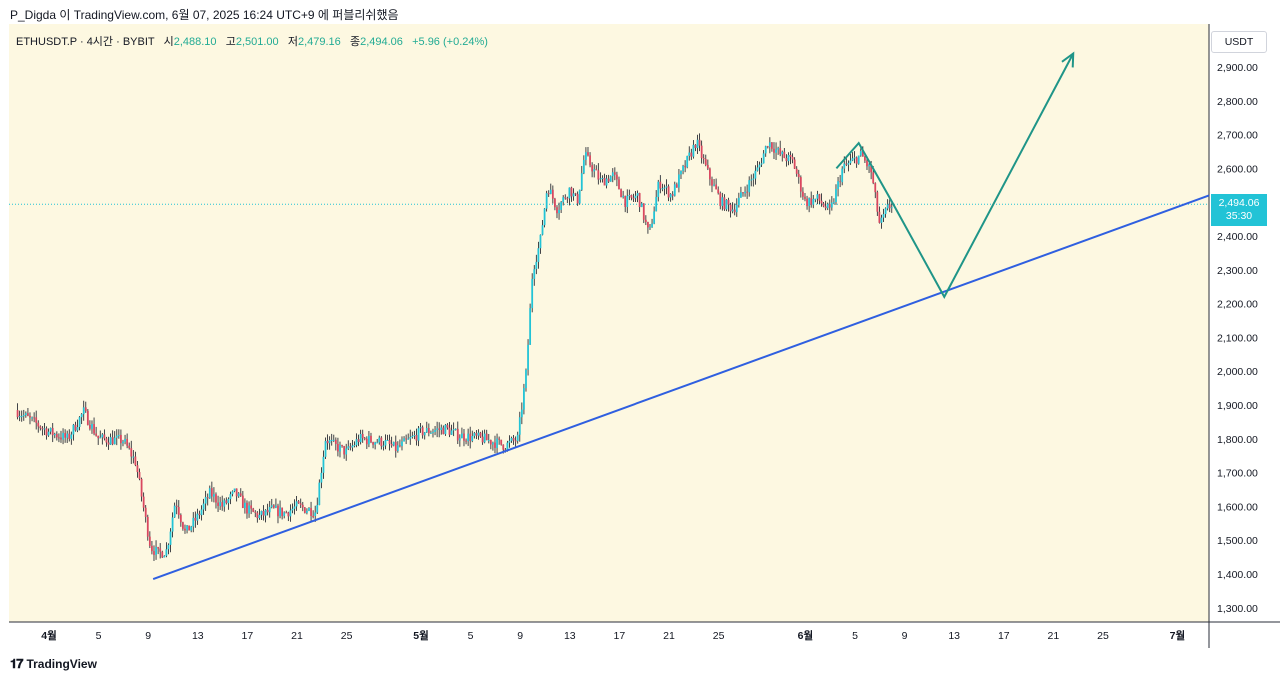 The image size is (1280, 682). I want to click on y-tick-label: 1,900.00, so click(1237, 406).